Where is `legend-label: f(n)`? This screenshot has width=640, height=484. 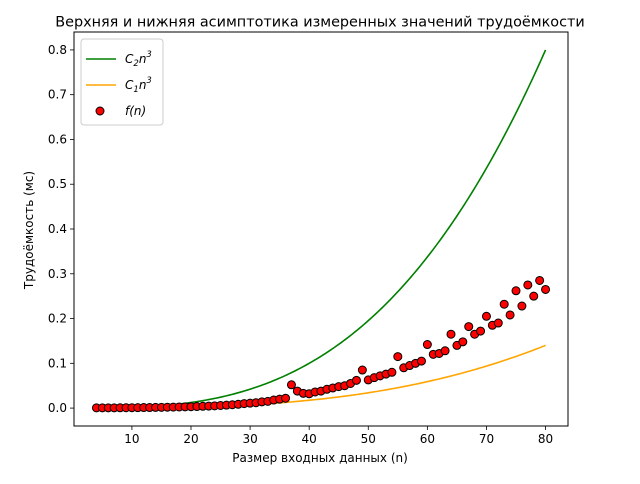
legend-label: f(n) is located at coordinates (135, 111).